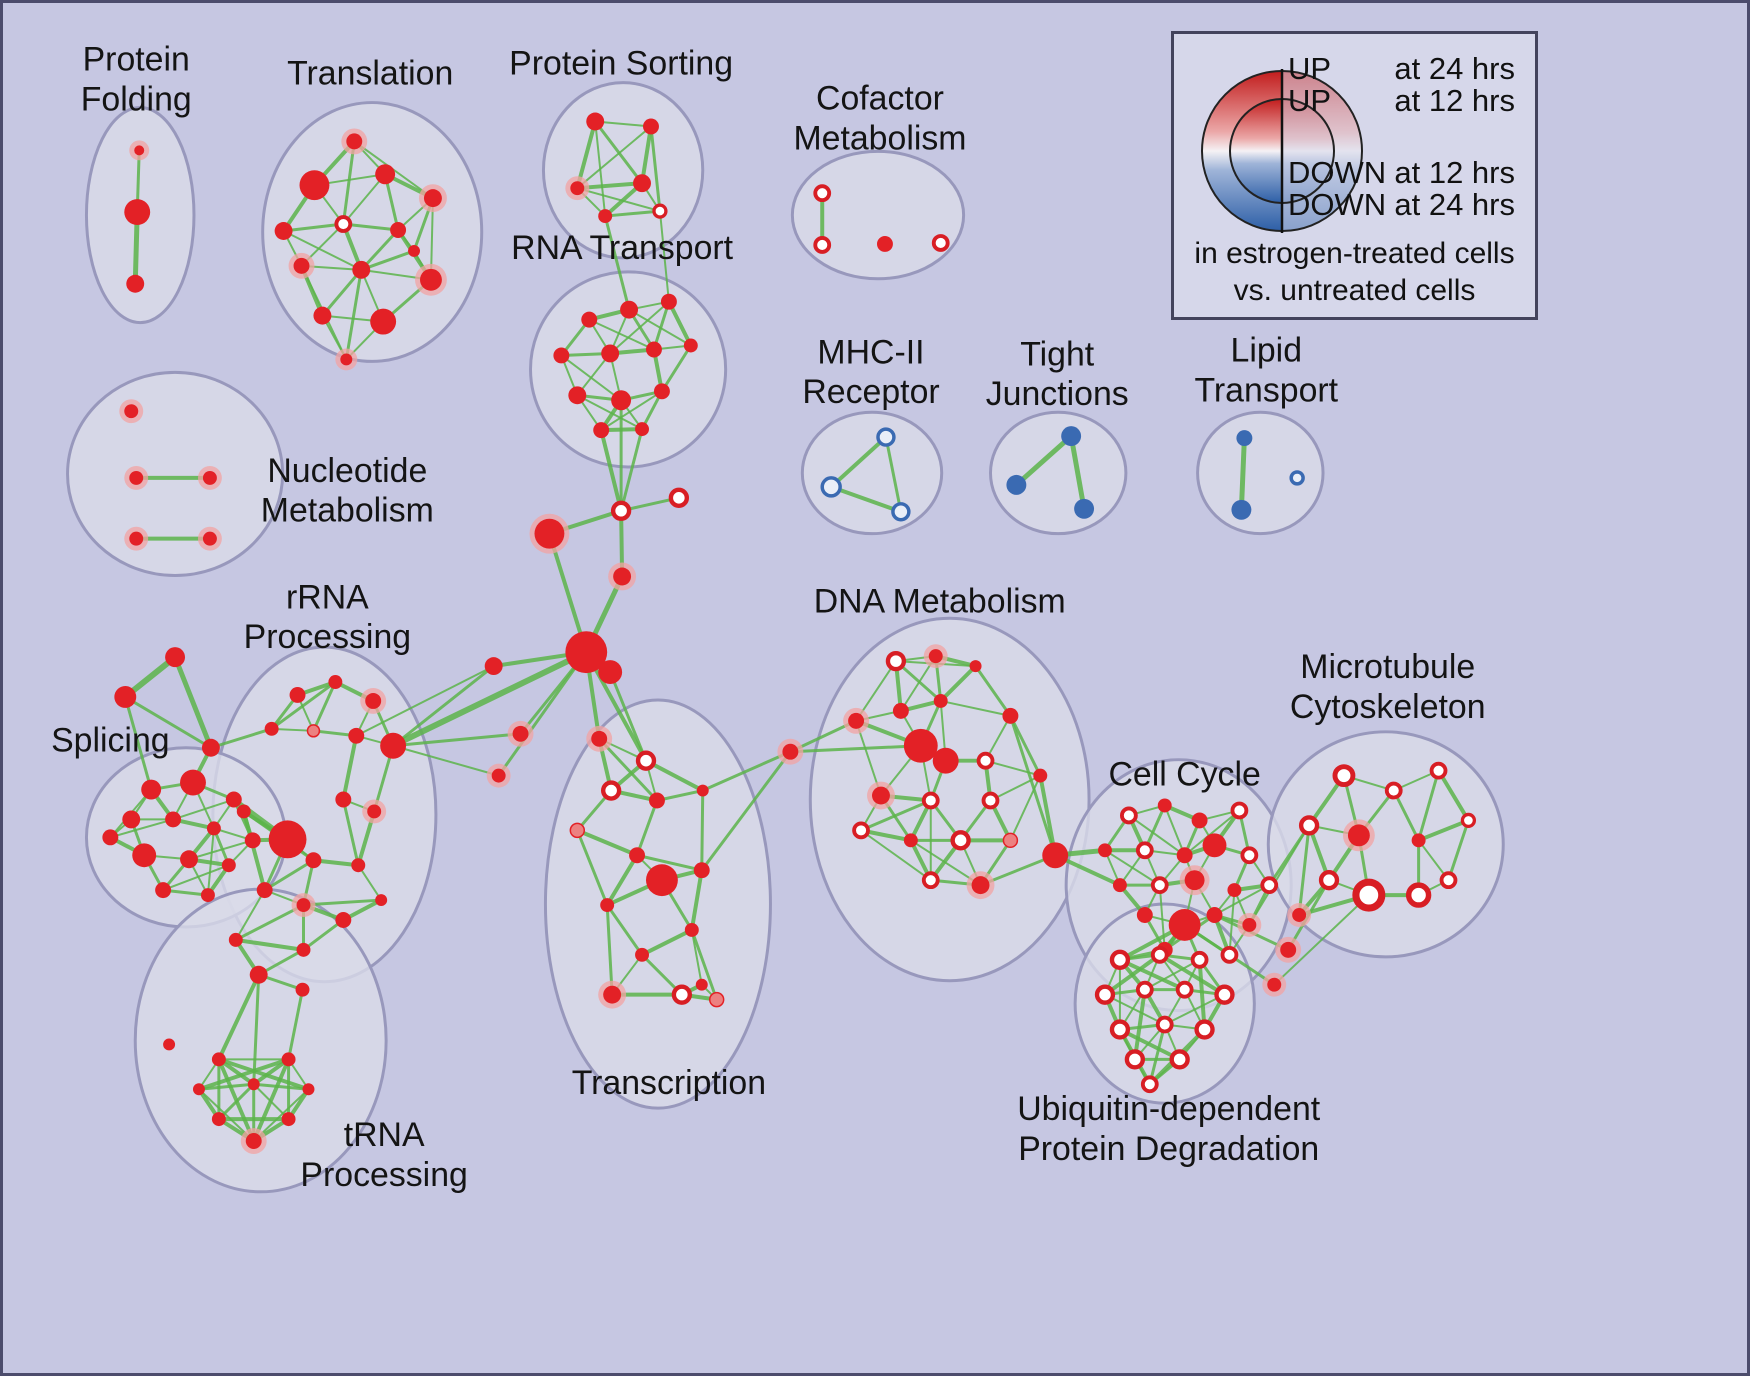 The image size is (1750, 1376). What do you see at coordinates (639, 327) in the screenshot?
I see `edge-rt3-rt5` at bounding box center [639, 327].